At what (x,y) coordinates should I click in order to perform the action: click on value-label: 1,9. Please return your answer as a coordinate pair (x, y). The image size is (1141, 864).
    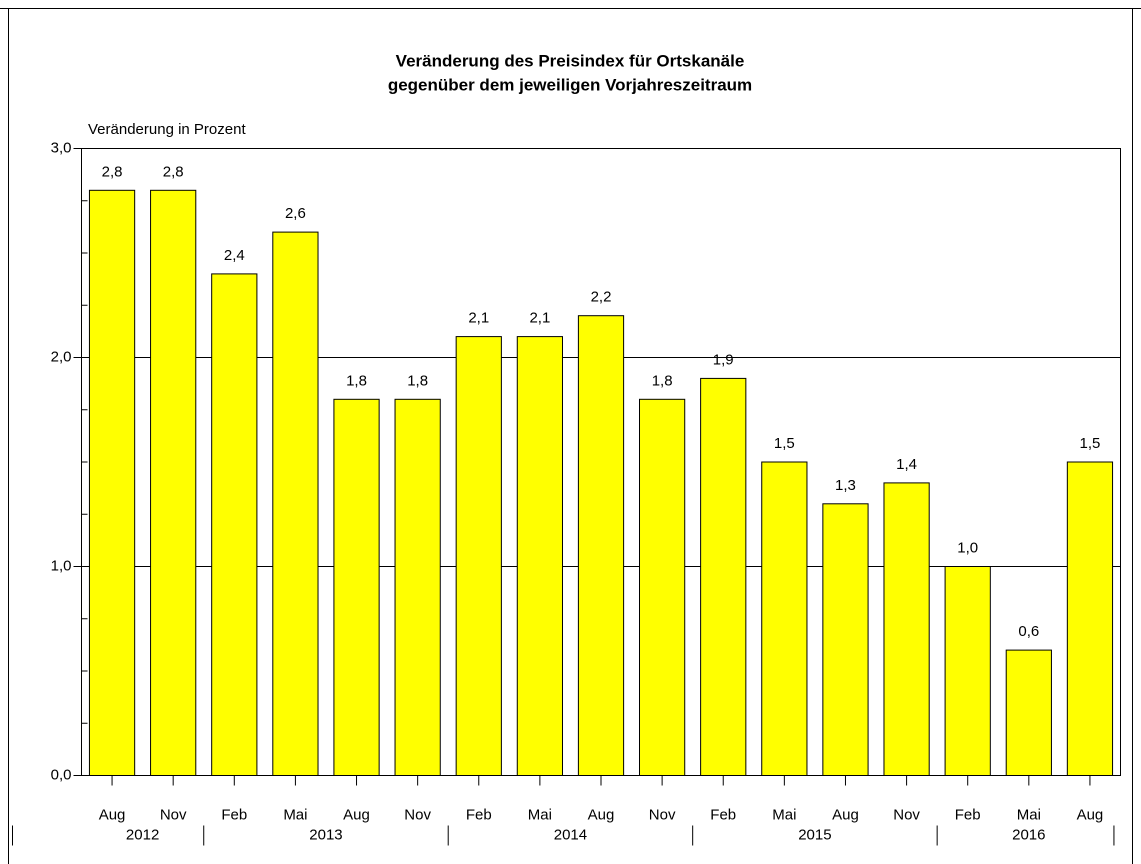
    Looking at the image, I should click on (723, 359).